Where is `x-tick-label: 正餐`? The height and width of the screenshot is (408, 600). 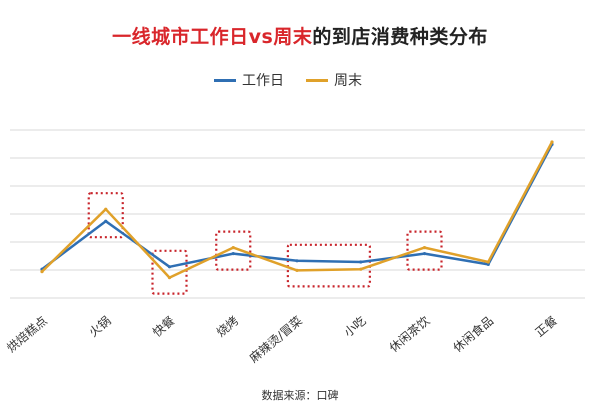
x-tick-label: 正餐 is located at coordinates (546, 326).